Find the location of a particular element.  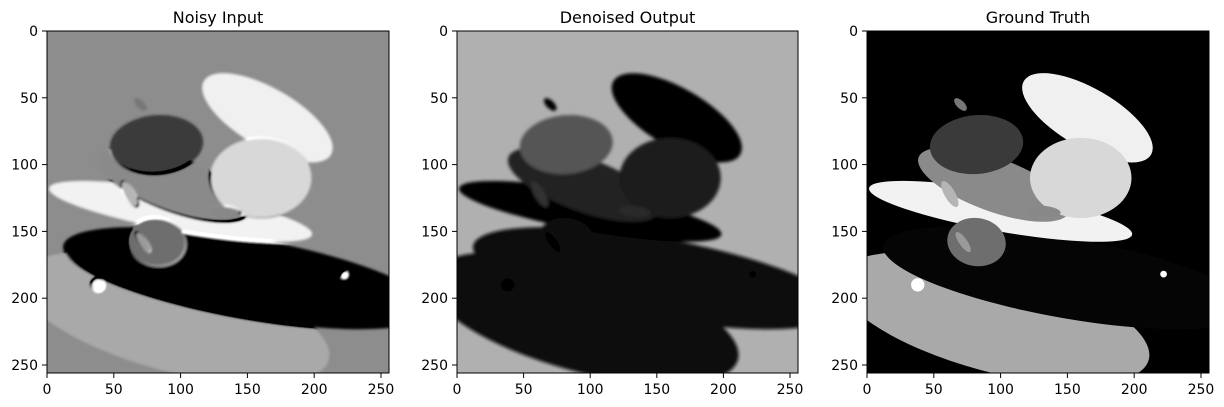

panel-title: Noisy Input is located at coordinates (218, 17).